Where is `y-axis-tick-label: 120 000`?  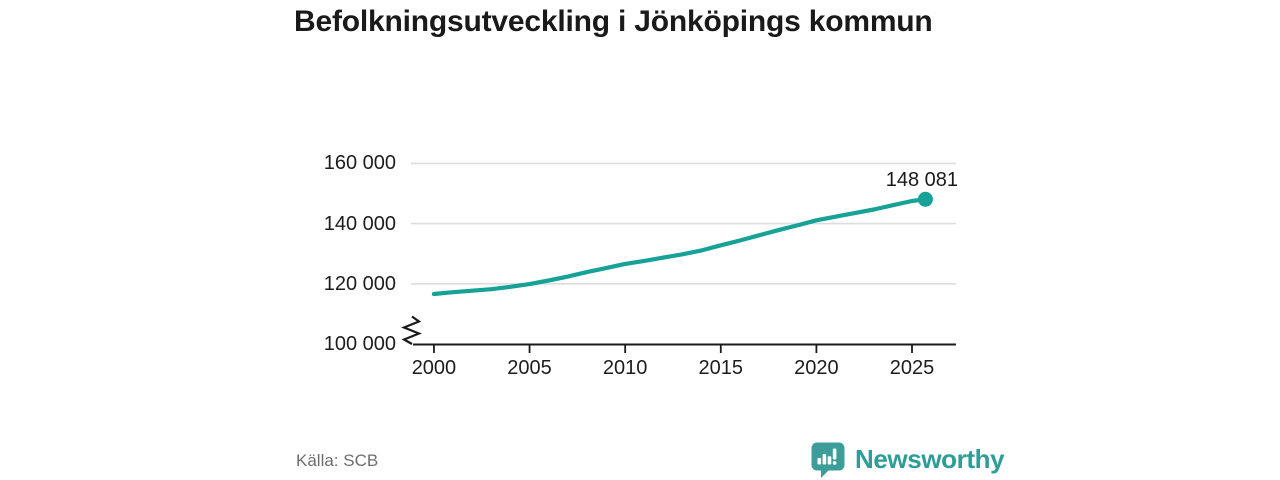 y-axis-tick-label: 120 000 is located at coordinates (359, 283).